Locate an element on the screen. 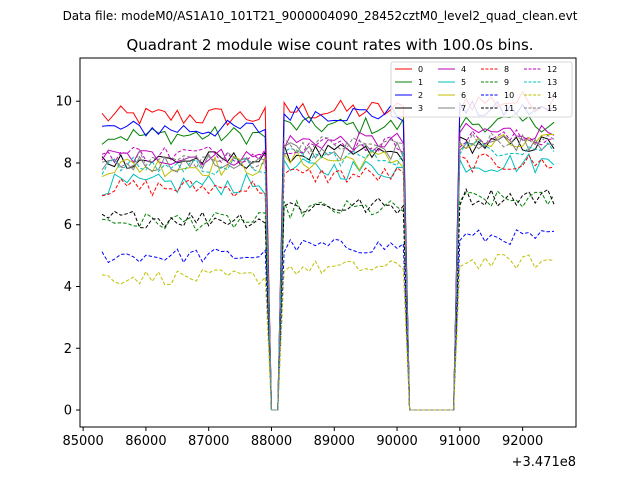  legend-label: 11 is located at coordinates (509, 108).